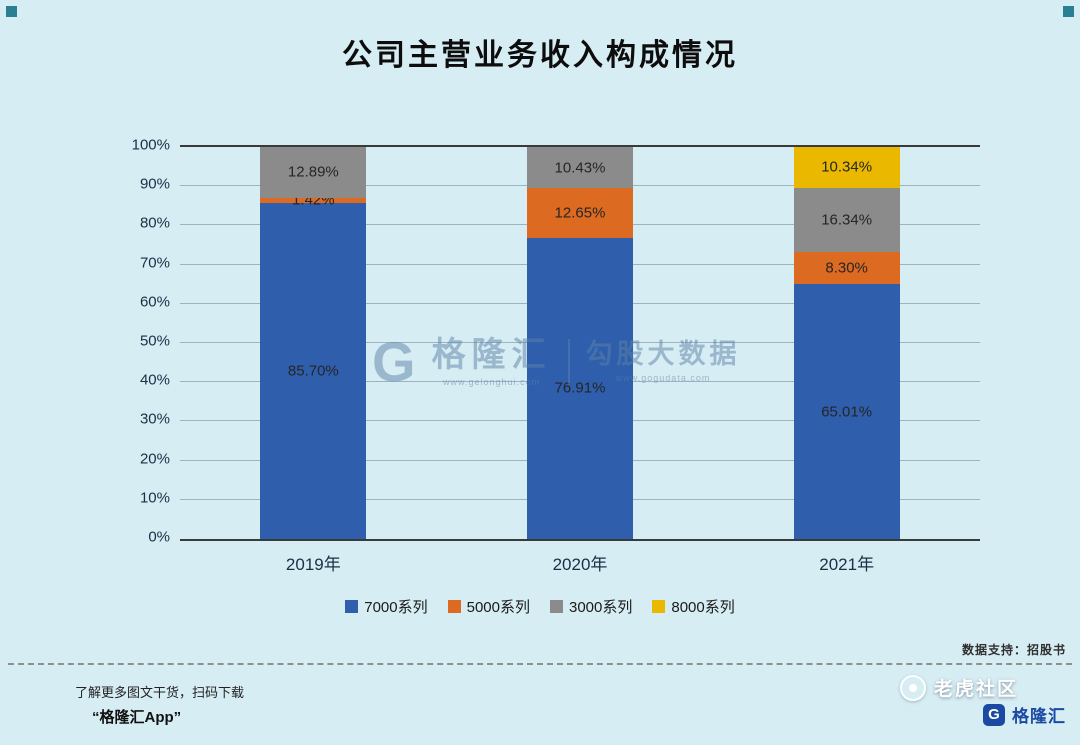  I want to click on legend-label: 7000系列, so click(396, 607).